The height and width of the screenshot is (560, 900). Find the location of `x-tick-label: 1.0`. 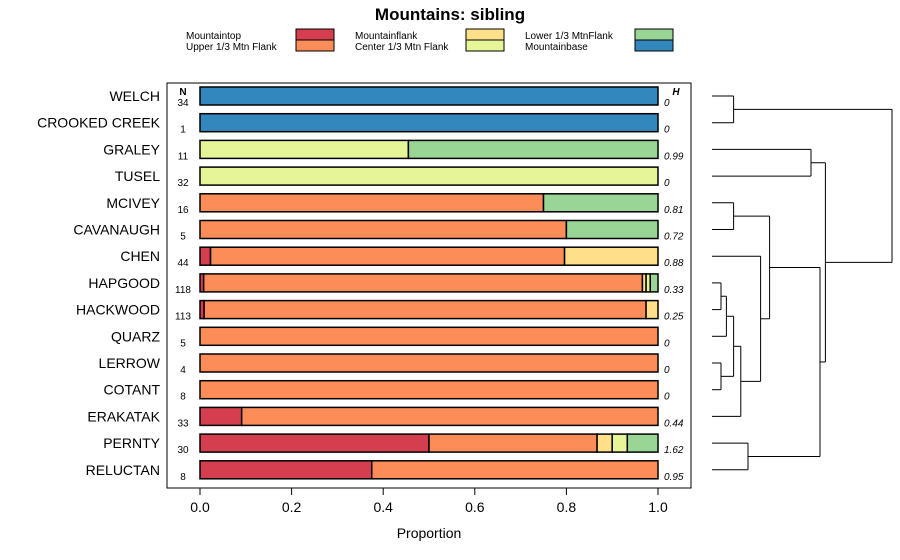

x-tick-label: 1.0 is located at coordinates (658, 507).